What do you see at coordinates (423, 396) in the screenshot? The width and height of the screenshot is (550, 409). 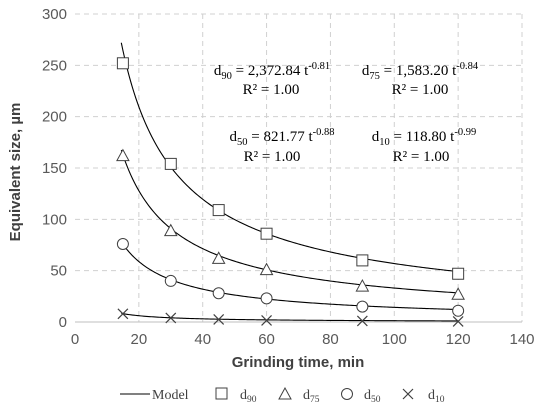 I see `legend-item-d10: d10` at bounding box center [423, 396].